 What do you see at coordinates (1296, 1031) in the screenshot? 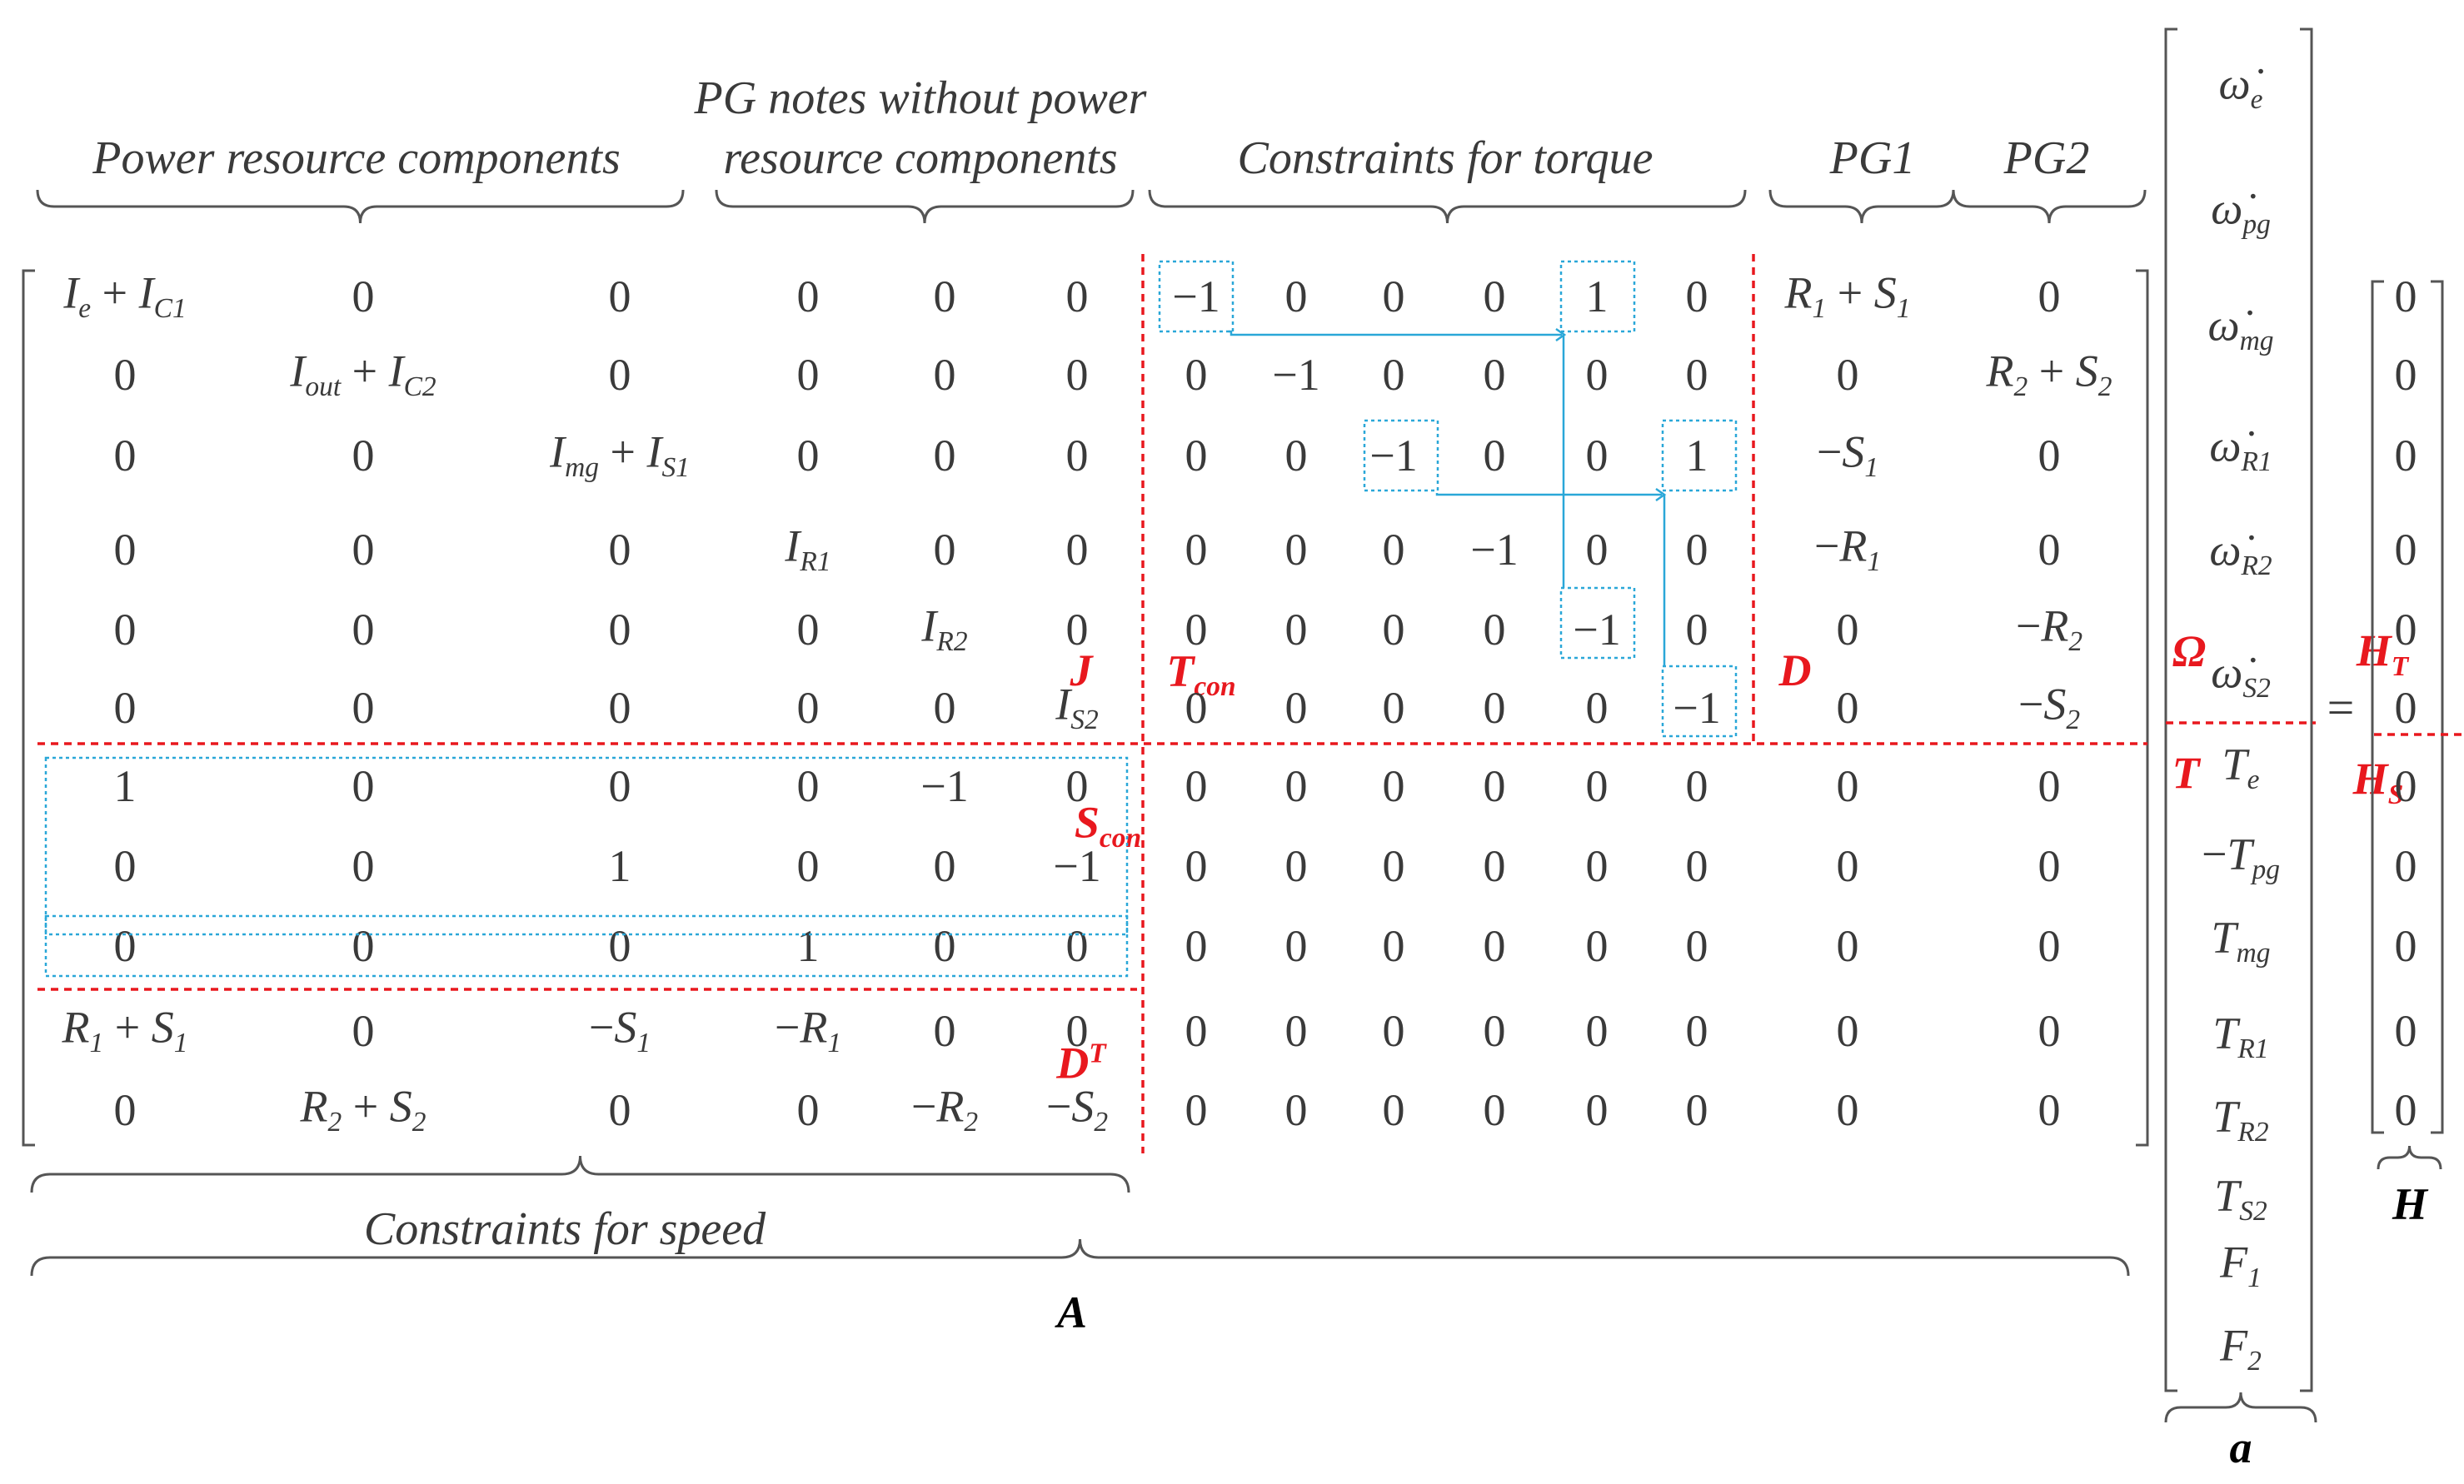
I see `matrix-a-cell-r10-c8: 0` at bounding box center [1296, 1031].